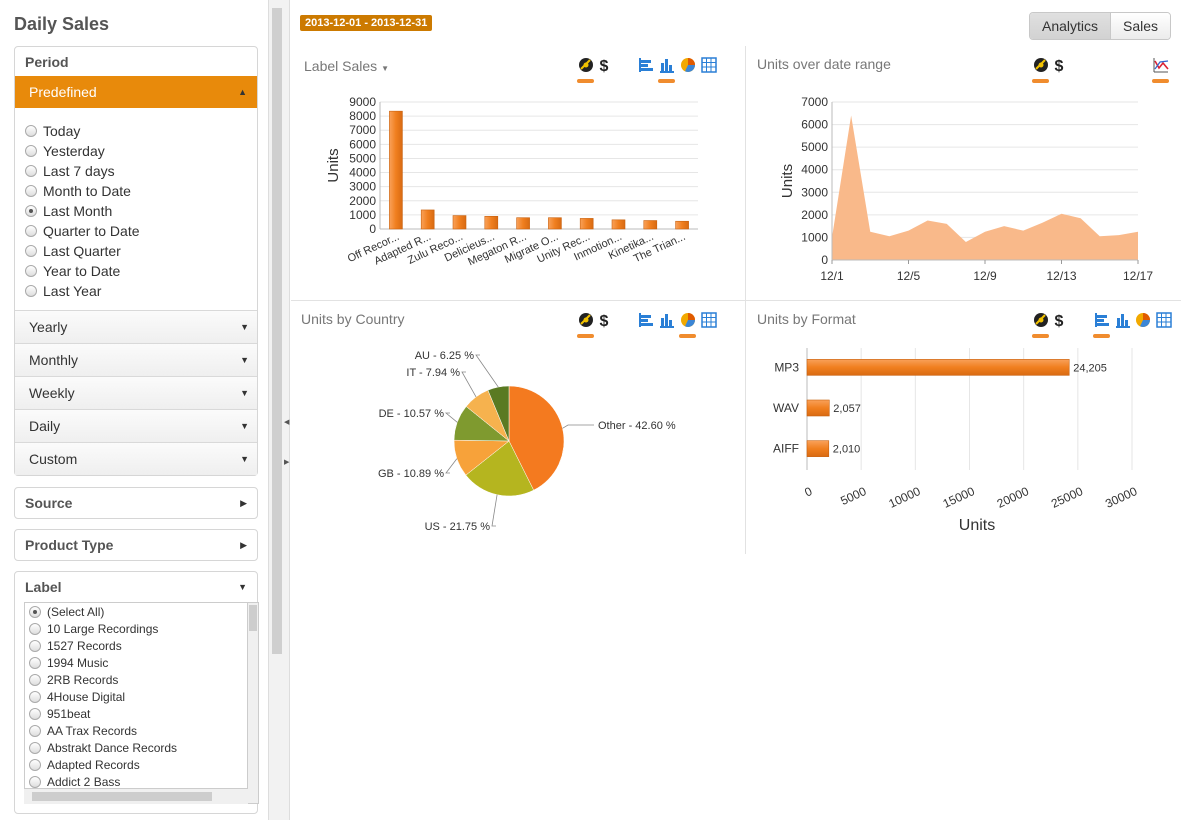 This screenshot has width=1186, height=820. I want to click on label-option: Addict 2 Bass, so click(136, 781).